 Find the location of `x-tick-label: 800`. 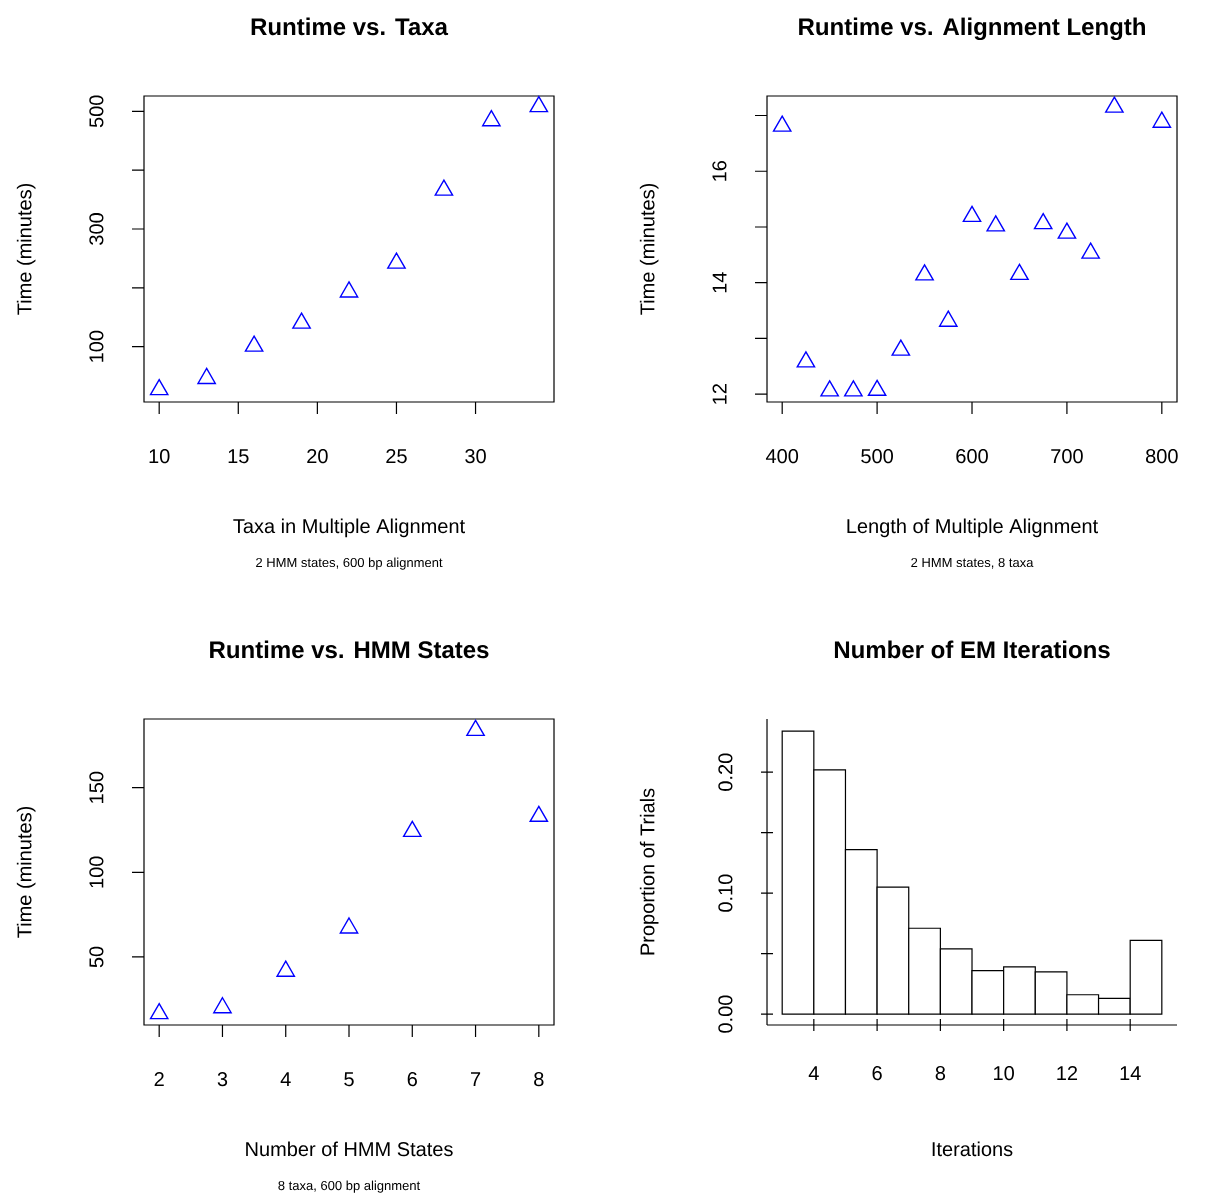

x-tick-label: 800 is located at coordinates (1162, 456).